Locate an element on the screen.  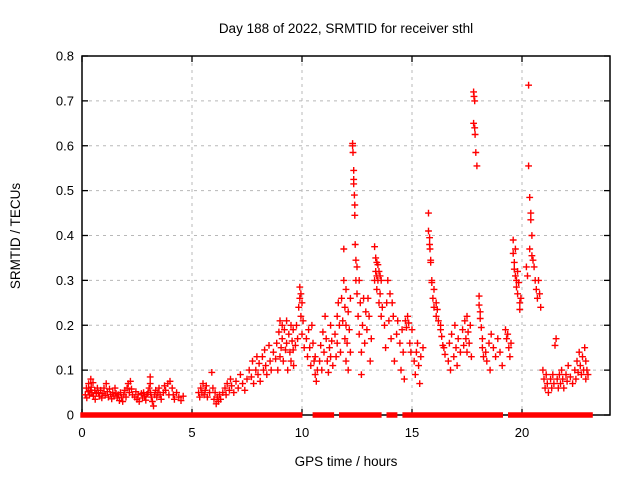
y-tick-label: 0.4 is located at coordinates (65, 235).